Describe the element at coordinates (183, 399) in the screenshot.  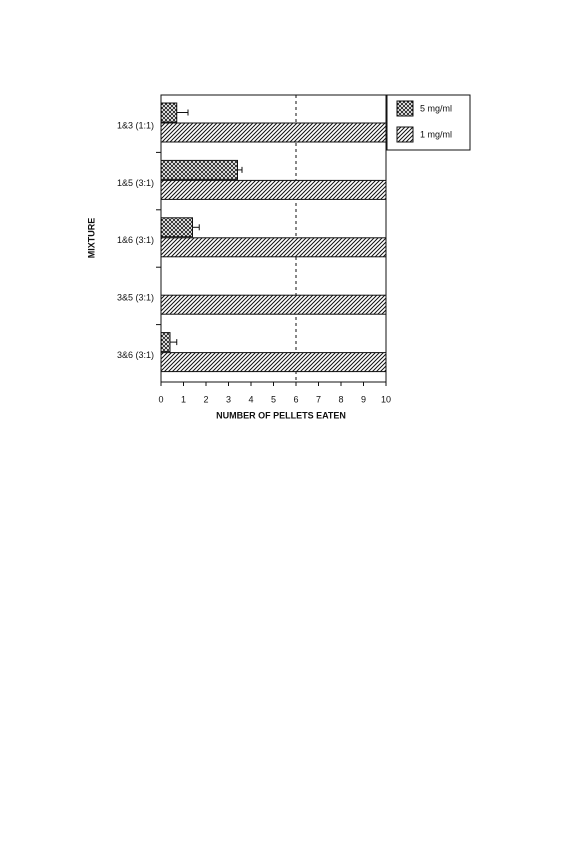
I see `x-tick-label: 1` at that location.